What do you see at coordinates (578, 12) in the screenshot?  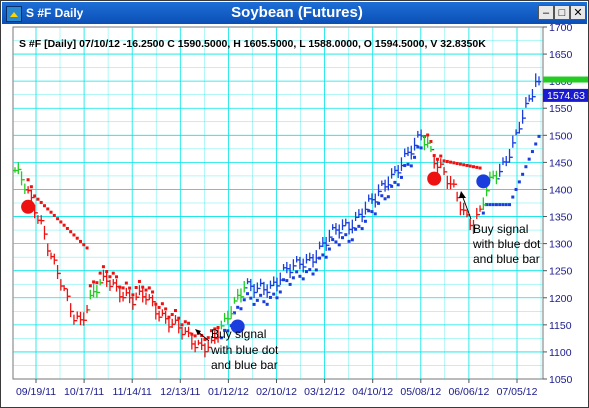 I see `close-button: ✕` at bounding box center [578, 12].